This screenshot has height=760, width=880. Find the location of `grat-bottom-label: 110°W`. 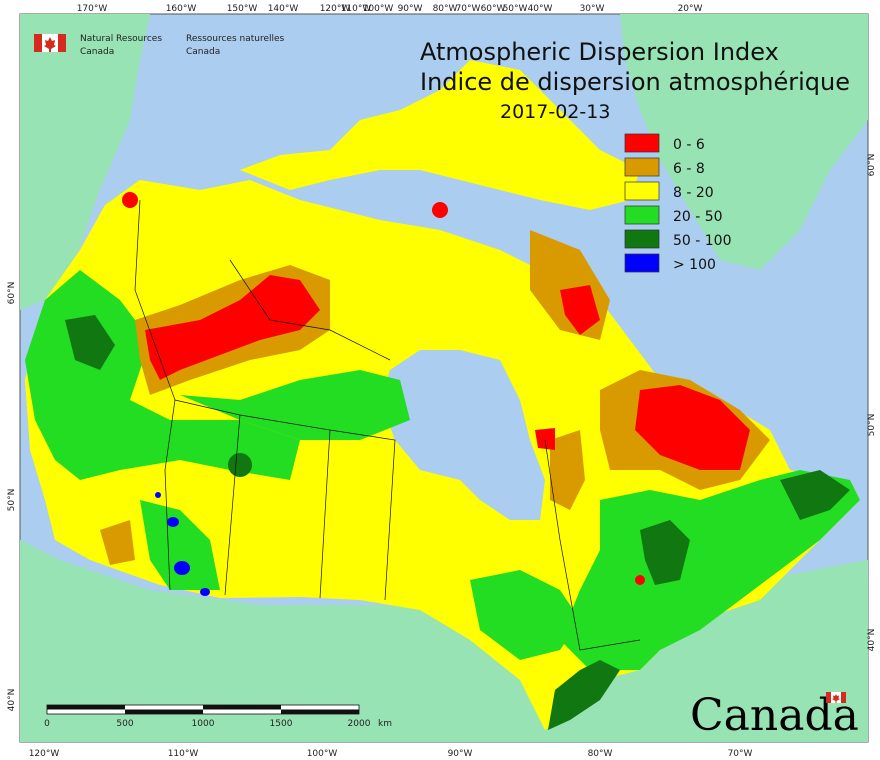

grat-bottom-label: 110°W is located at coordinates (183, 754).